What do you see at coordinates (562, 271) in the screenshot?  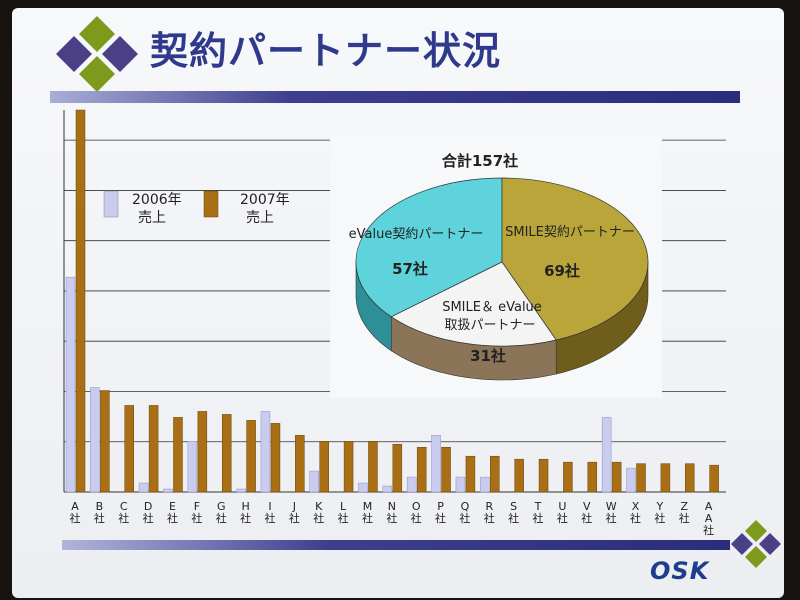 I see `pie-slice-value-smile: 69社` at bounding box center [562, 271].